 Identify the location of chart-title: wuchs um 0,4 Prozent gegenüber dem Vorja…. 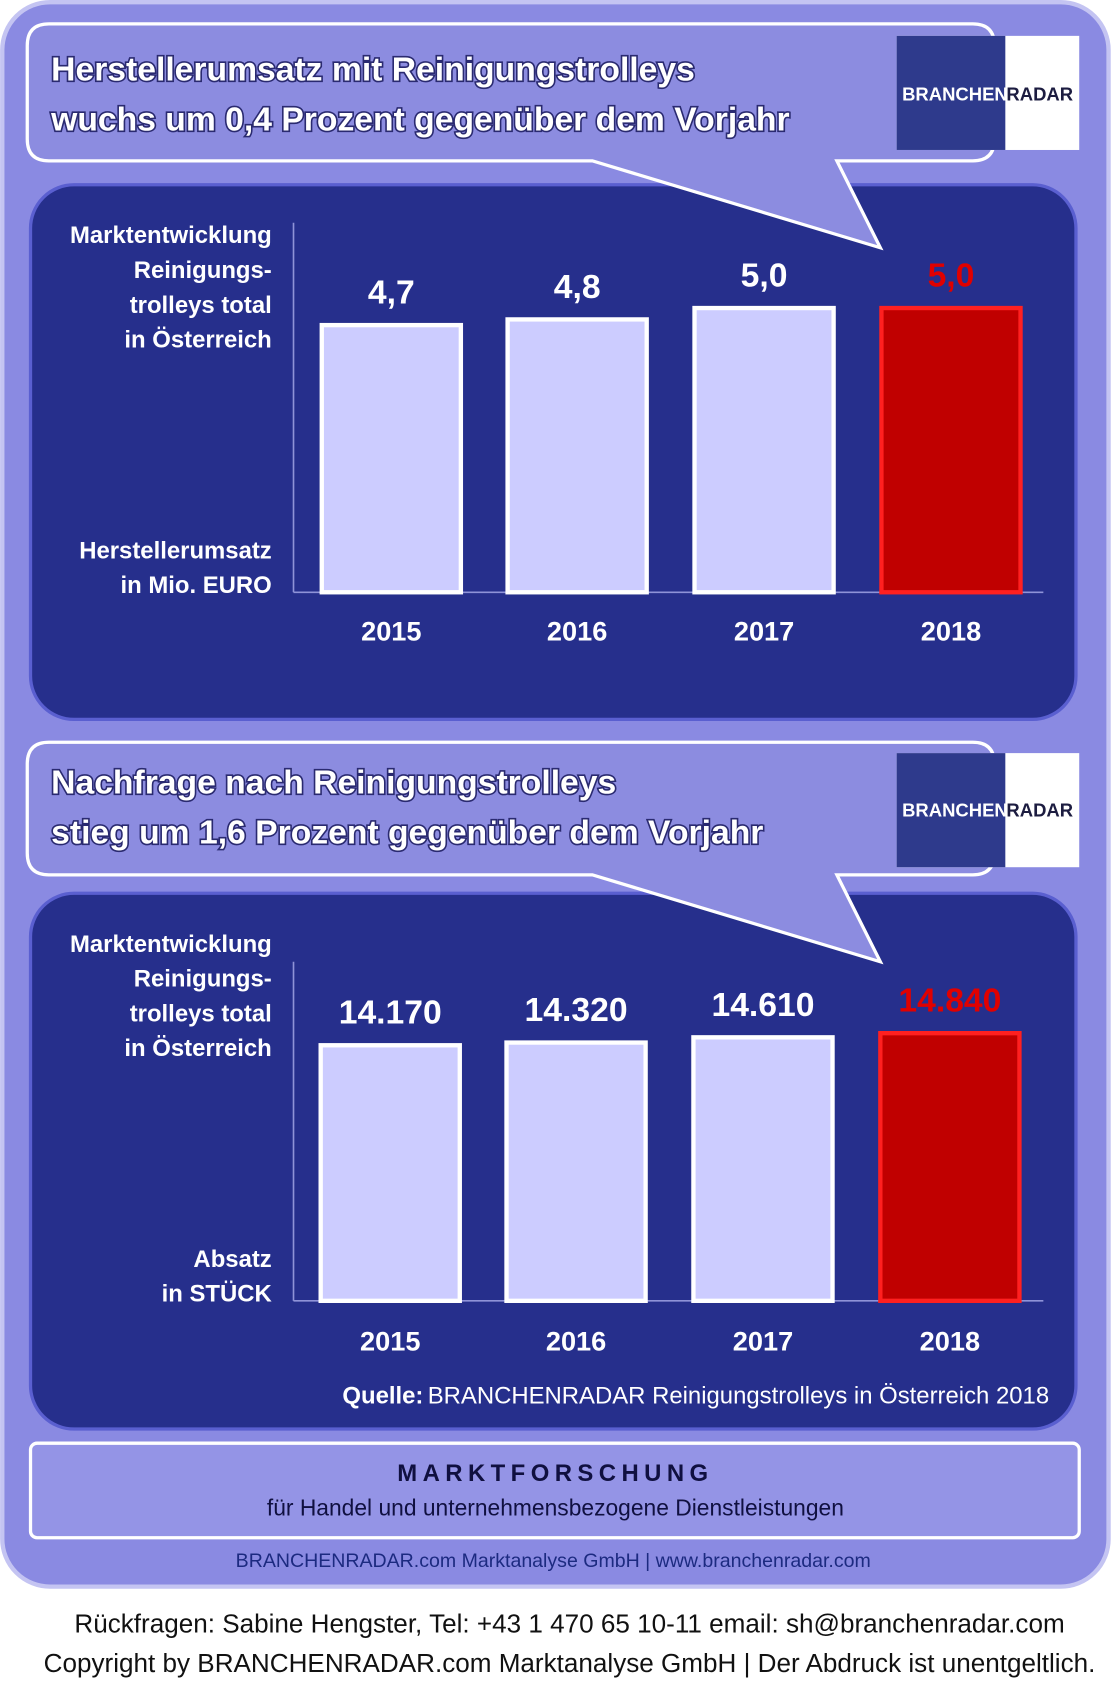
(419, 120).